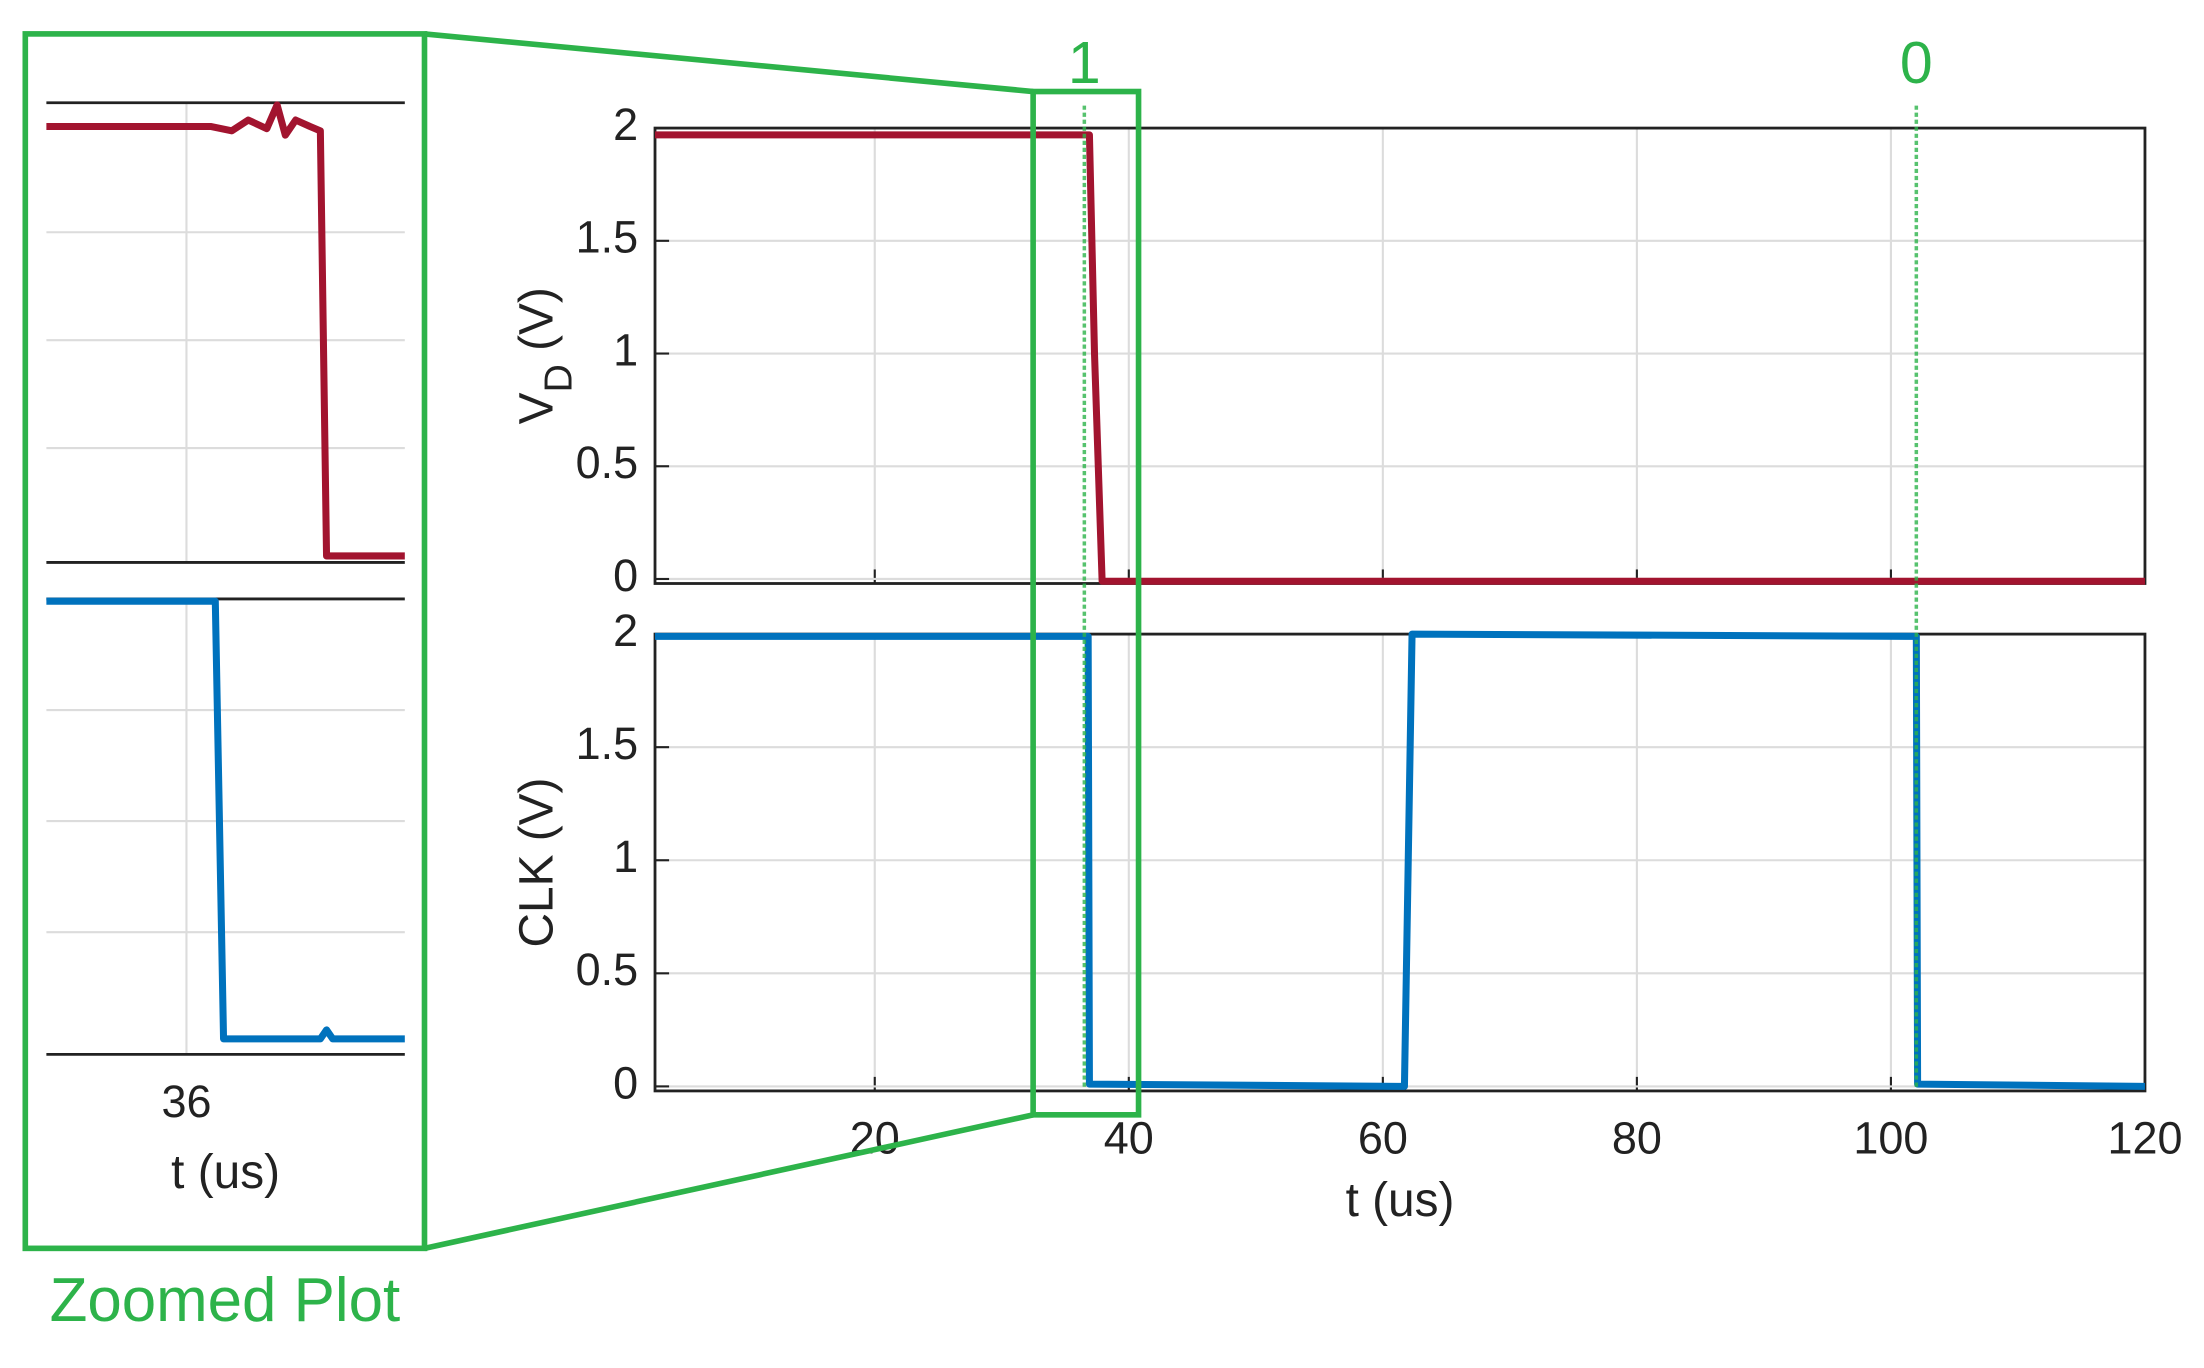 This screenshot has width=2204, height=1368. I want to click on marker-label: 0, so click(1916, 63).